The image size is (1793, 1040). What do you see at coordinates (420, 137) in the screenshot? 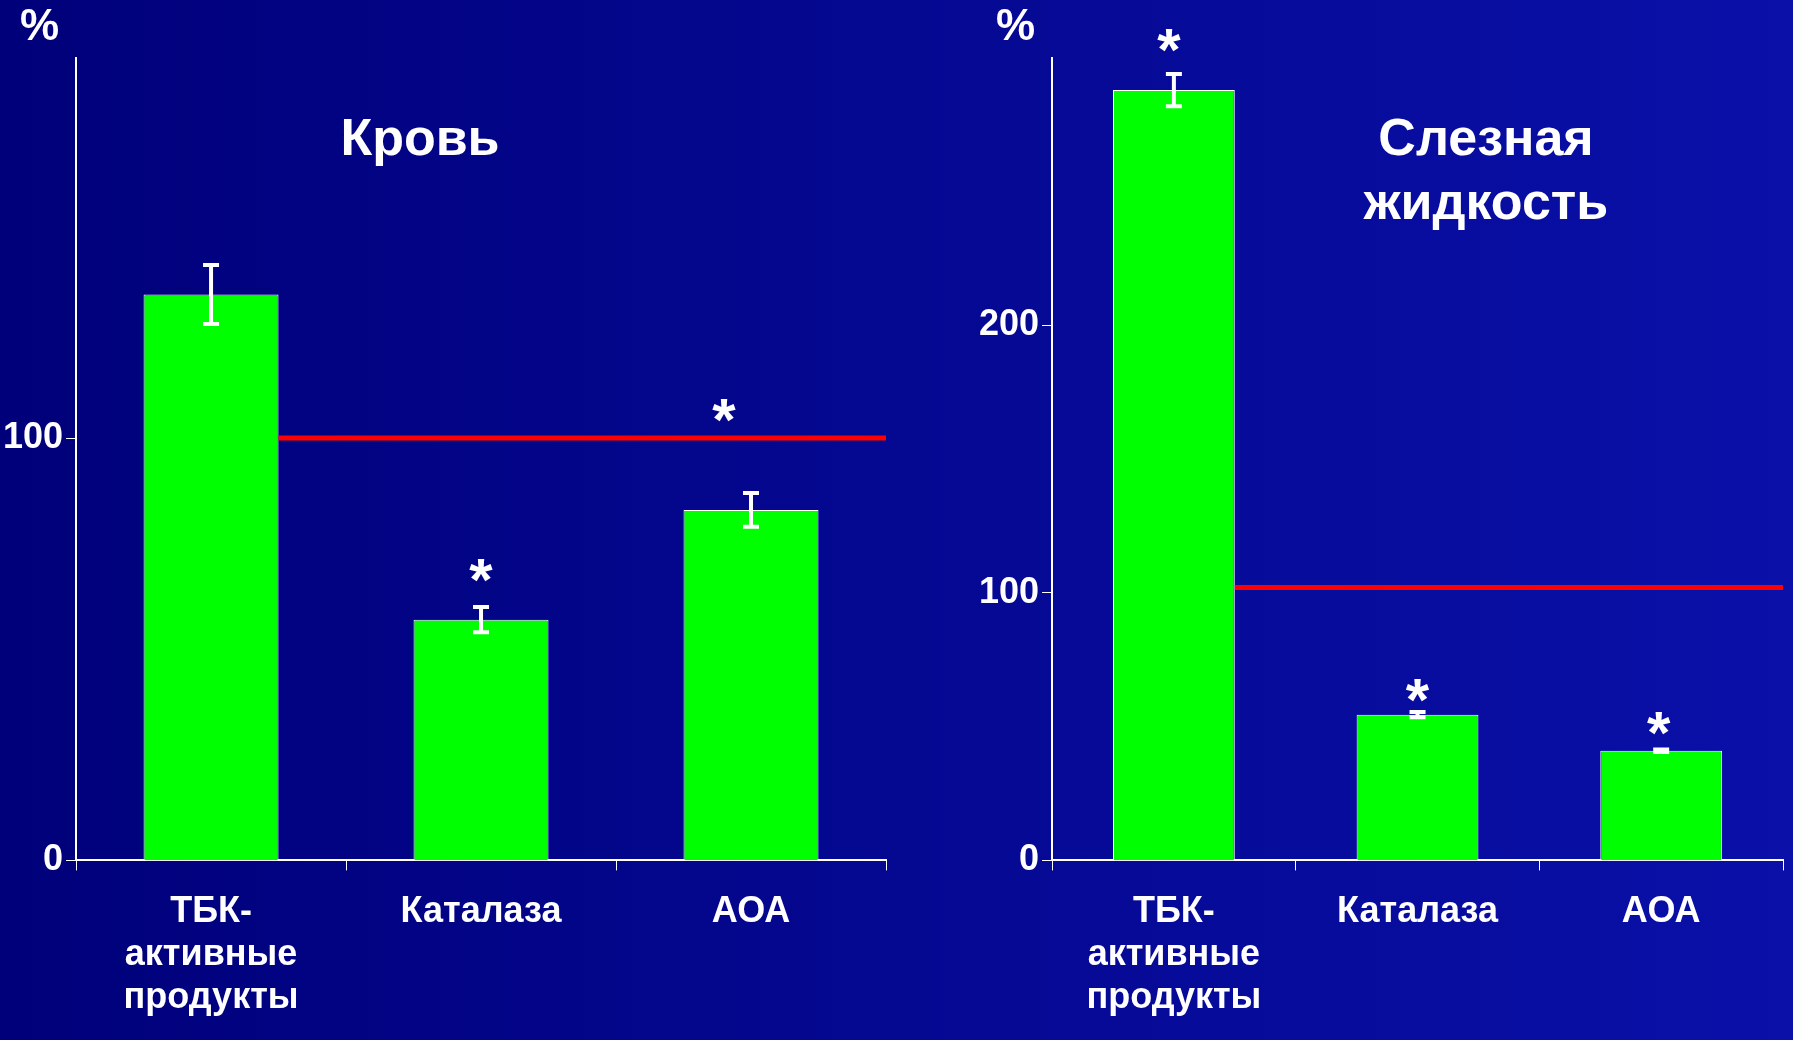
I see `text: Кровь` at bounding box center [420, 137].